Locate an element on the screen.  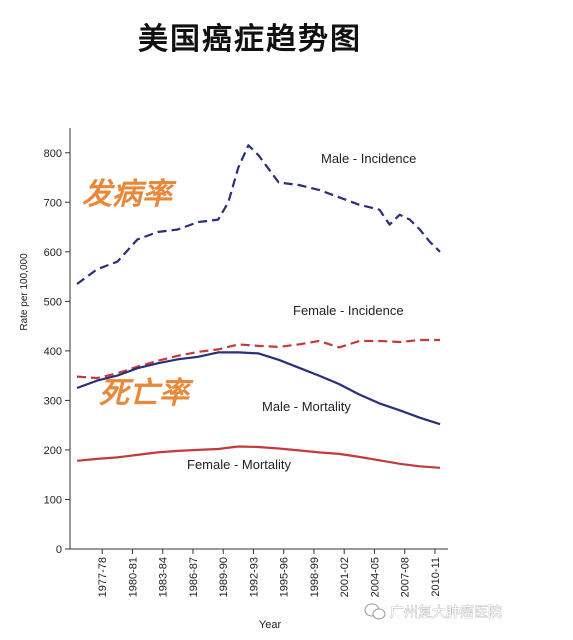
x-tick-label: 2007-08 is located at coordinates (406, 577).